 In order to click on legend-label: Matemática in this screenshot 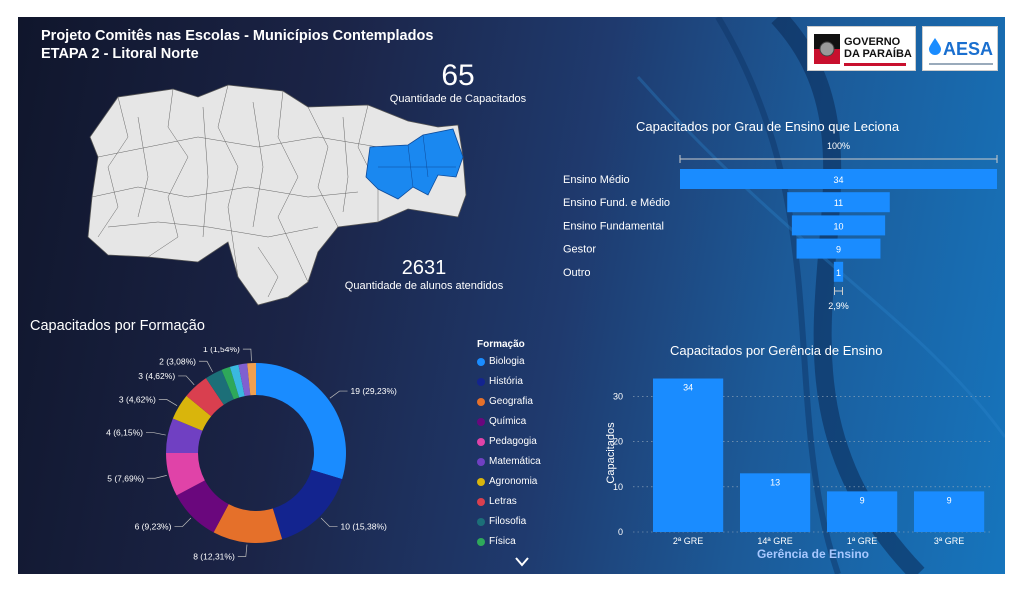, I will do `click(515, 461)`.